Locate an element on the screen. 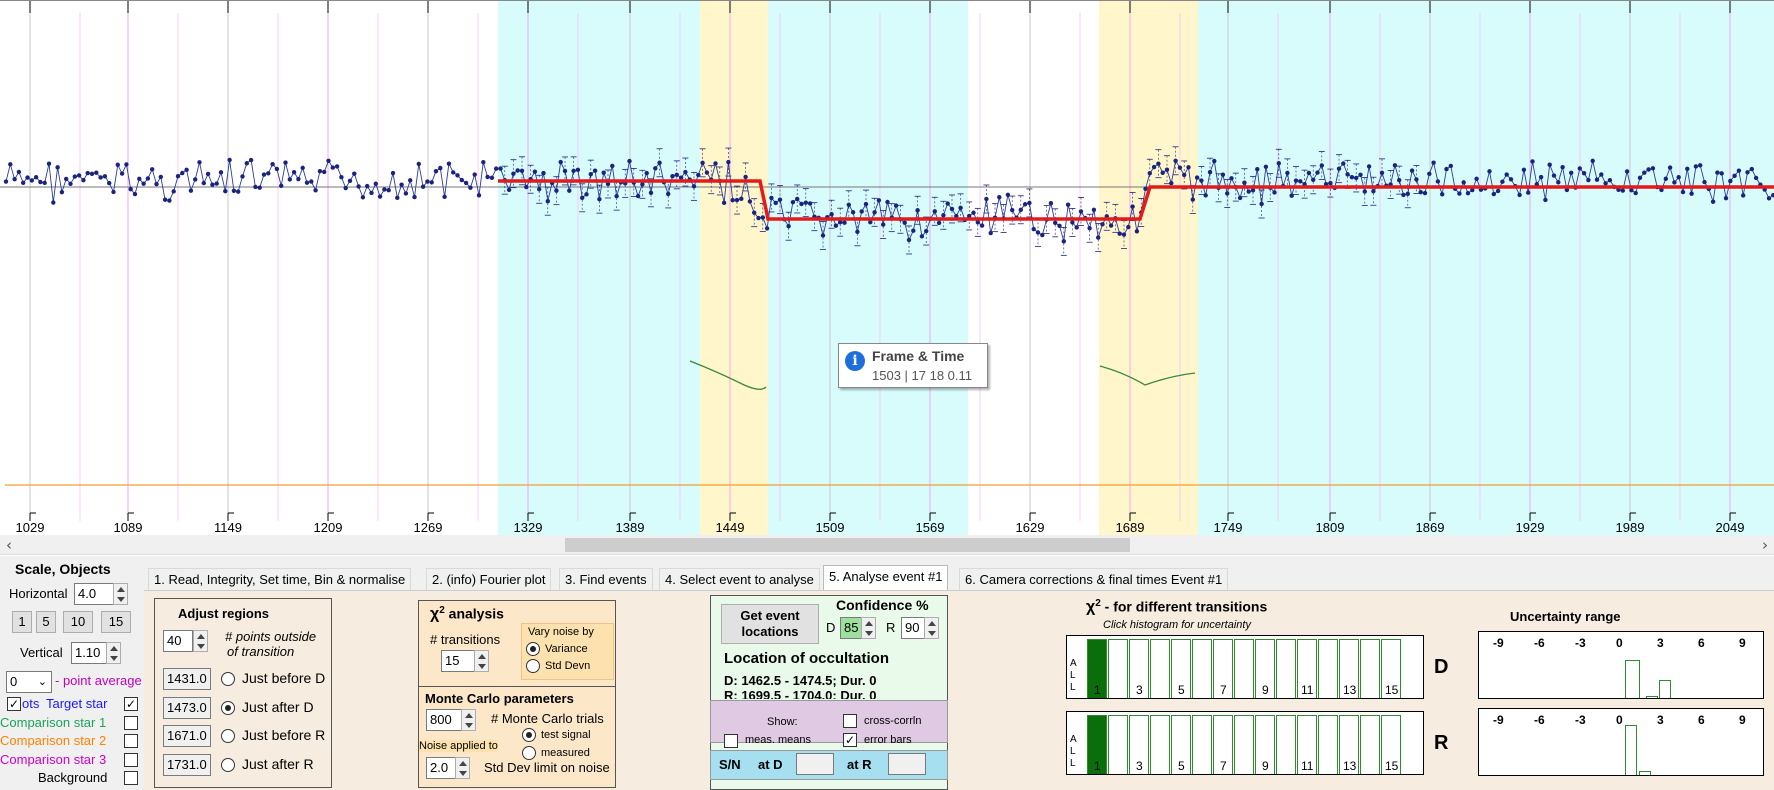  chi2-histogram-d: A L L 1 3 5 7 9 11 13 15 is located at coordinates (1245, 667).